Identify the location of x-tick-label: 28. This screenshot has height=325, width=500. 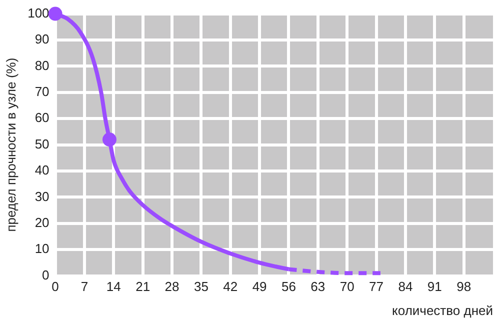
(172, 286).